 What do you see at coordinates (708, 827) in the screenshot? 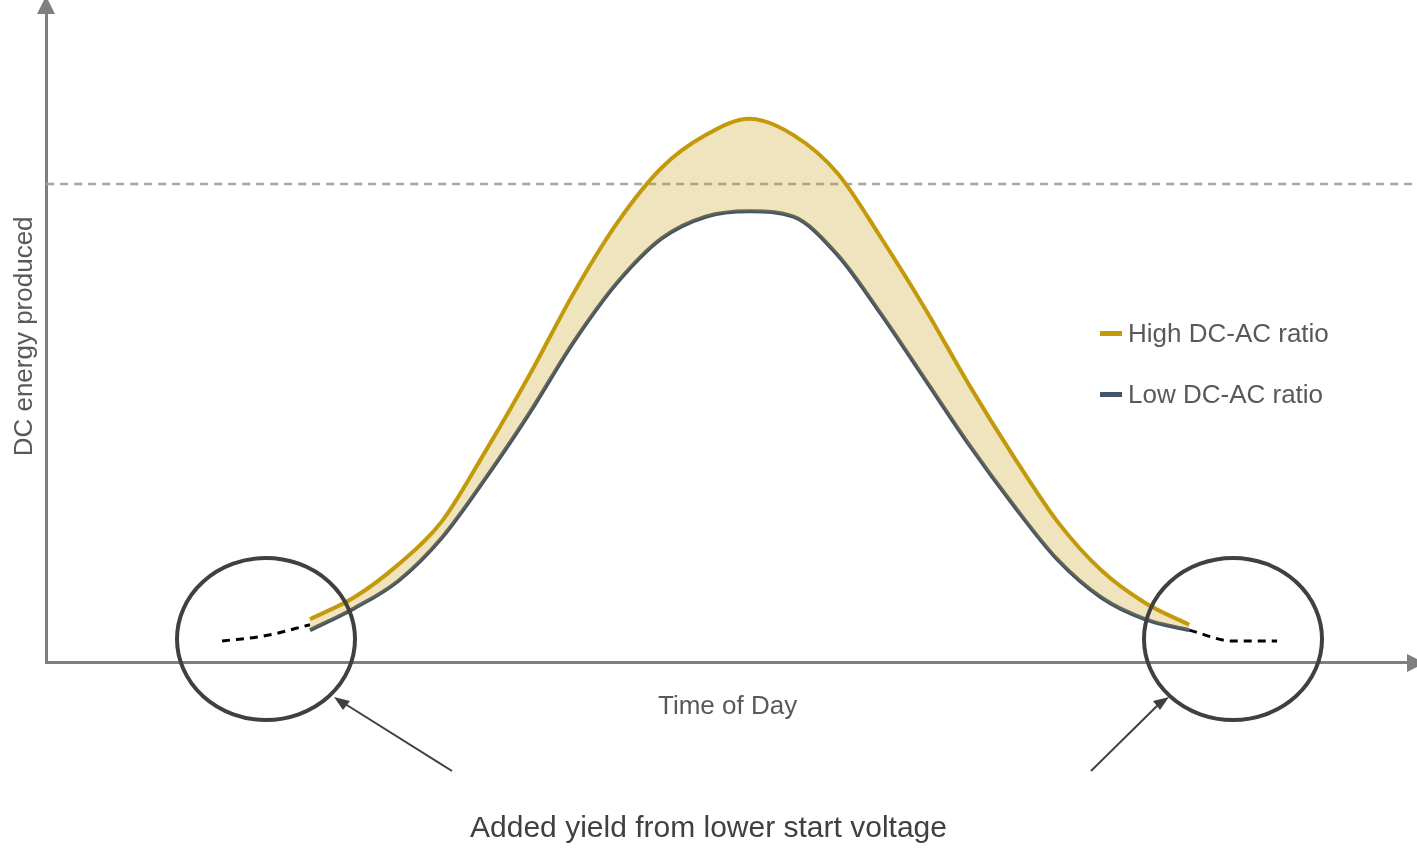
I see `text: Added yield from lower start voltage` at bounding box center [708, 827].